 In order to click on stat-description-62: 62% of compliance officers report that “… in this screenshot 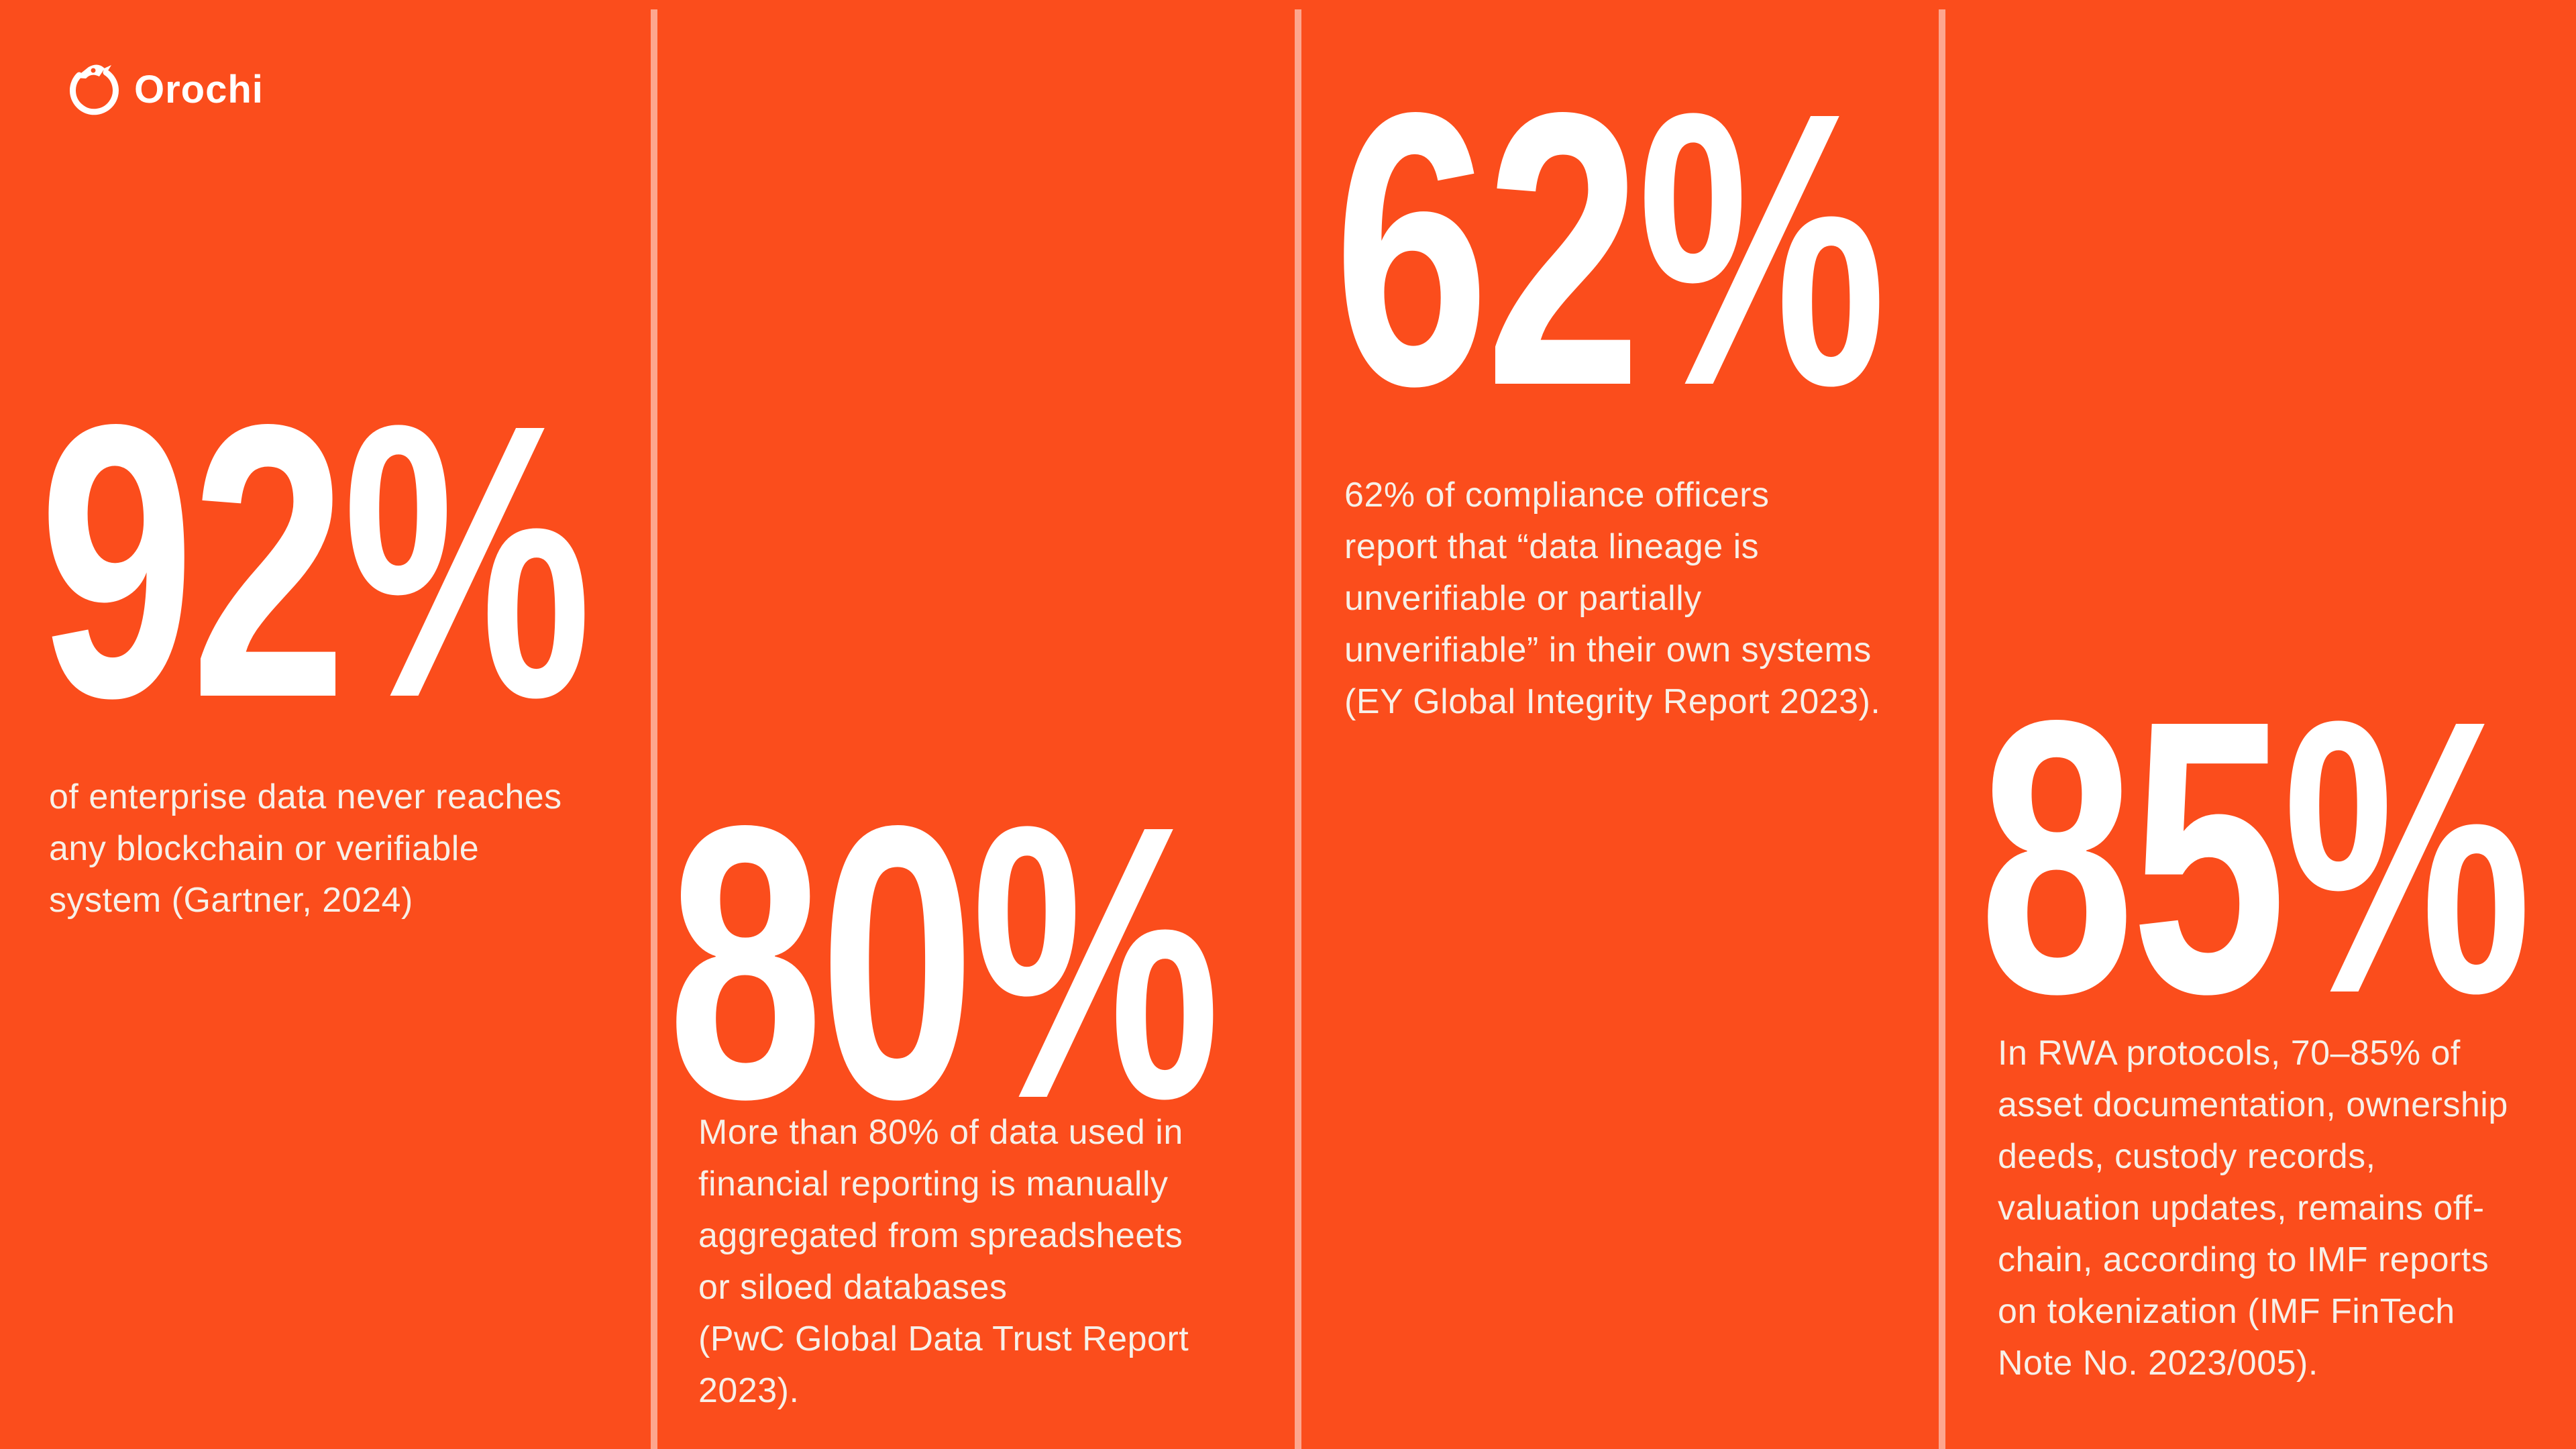, I will do `click(1612, 598)`.